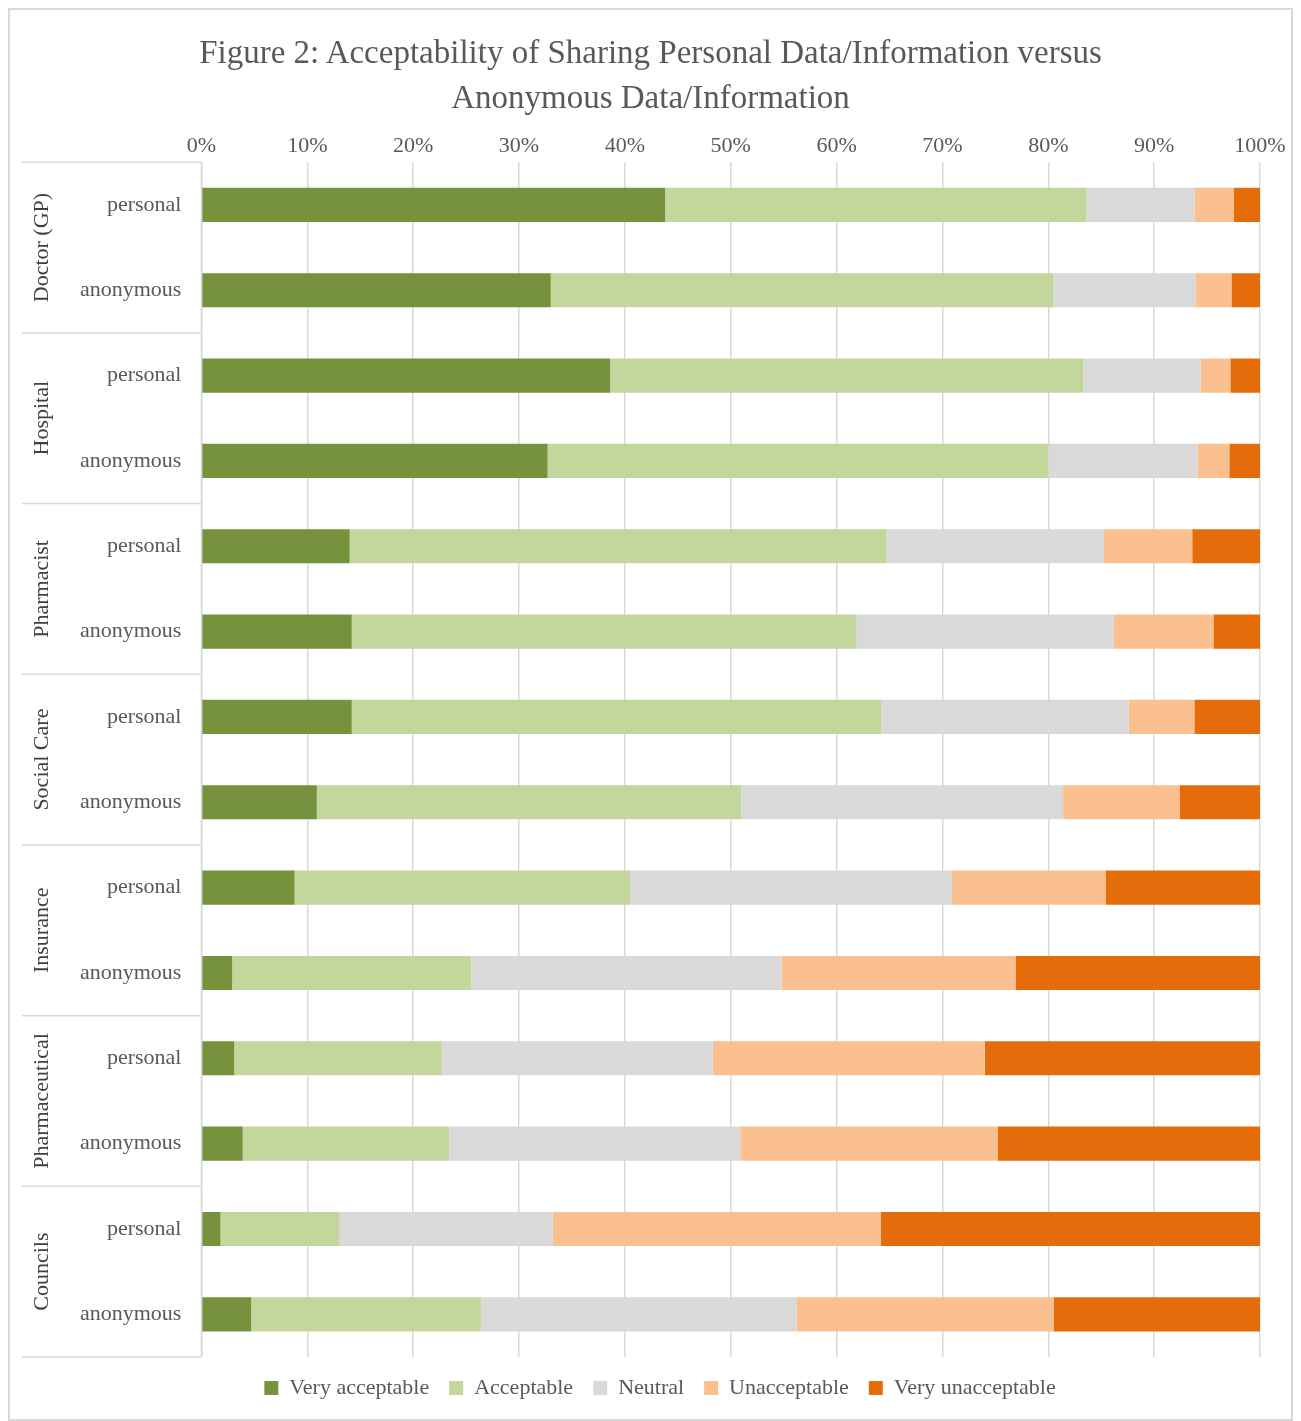  What do you see at coordinates (40, 589) in the screenshot?
I see `text: Pharmacist` at bounding box center [40, 589].